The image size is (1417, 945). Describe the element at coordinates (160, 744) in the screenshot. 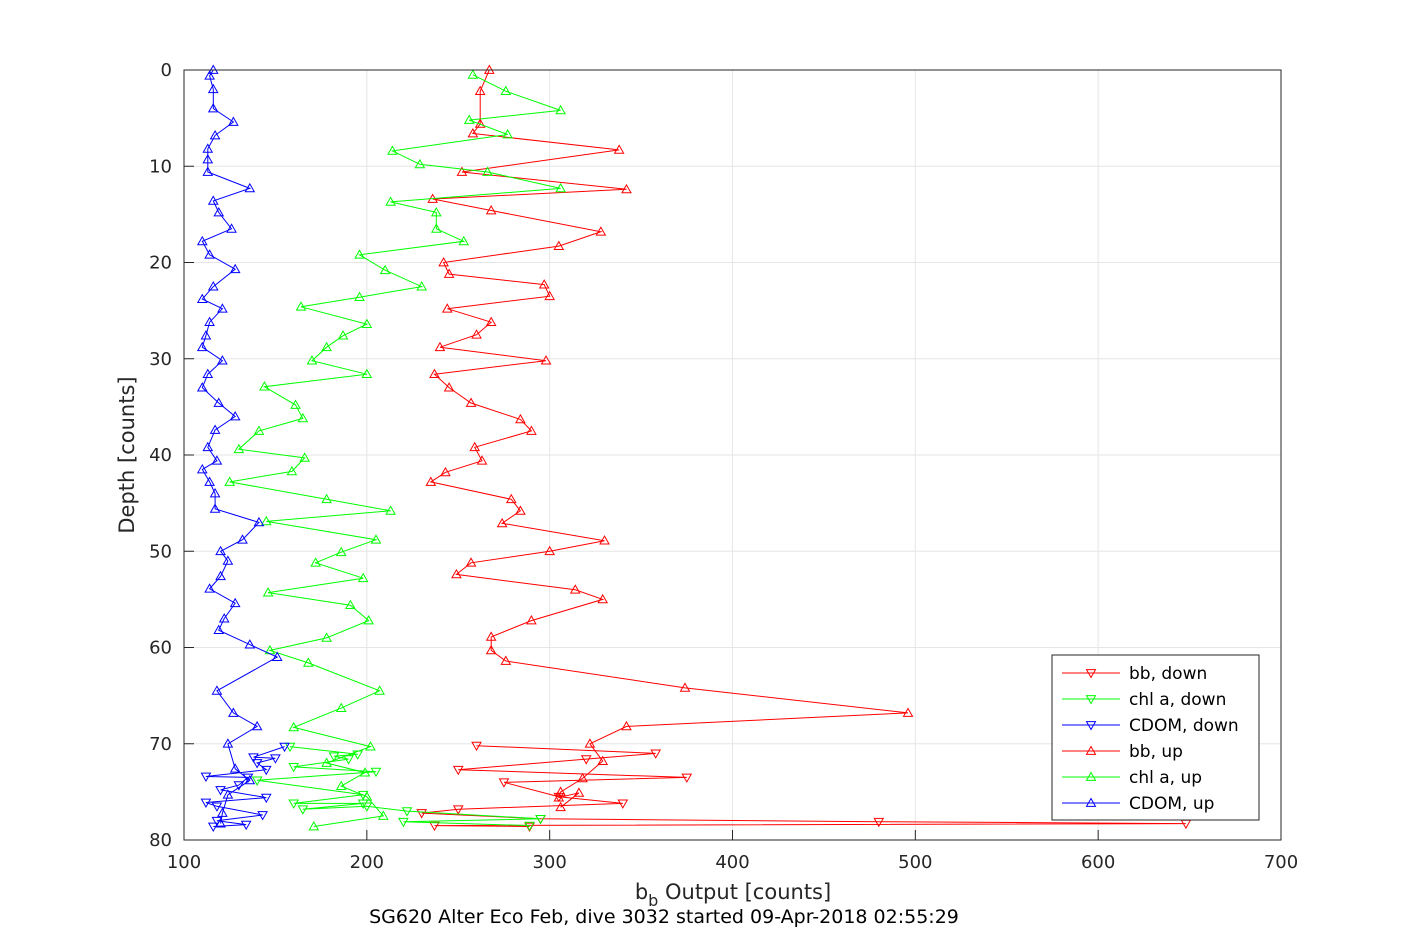

I see `y-tick-label: 70` at that location.